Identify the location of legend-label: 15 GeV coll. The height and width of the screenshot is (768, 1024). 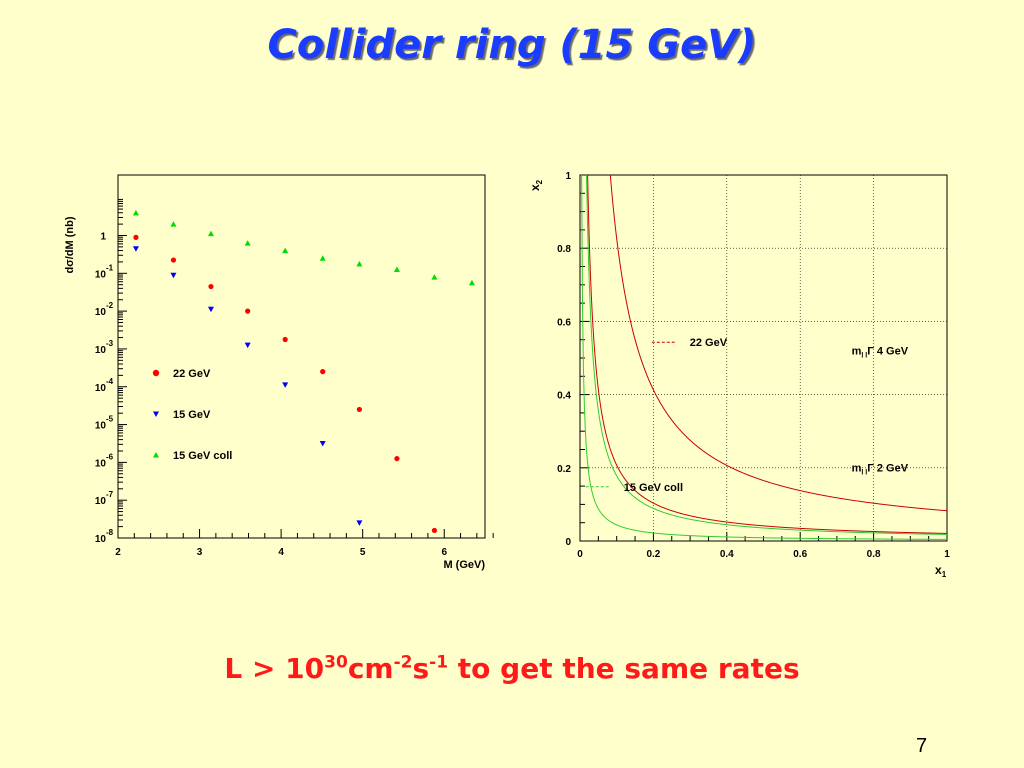
(202, 456).